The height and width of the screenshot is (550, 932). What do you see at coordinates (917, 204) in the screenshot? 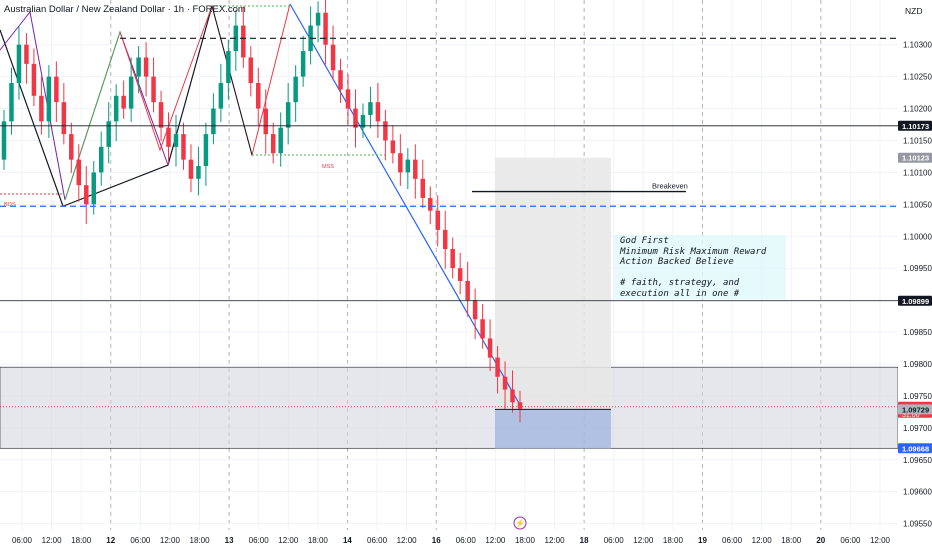
I see `price-tick-label: 1.10050` at bounding box center [917, 204].